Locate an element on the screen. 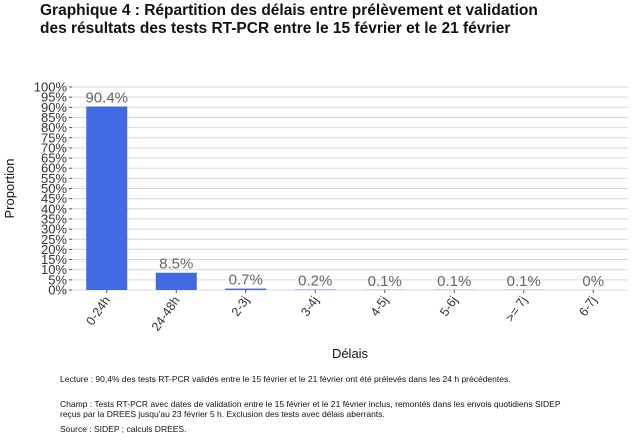  x-axis-label: Délais is located at coordinates (350, 353).